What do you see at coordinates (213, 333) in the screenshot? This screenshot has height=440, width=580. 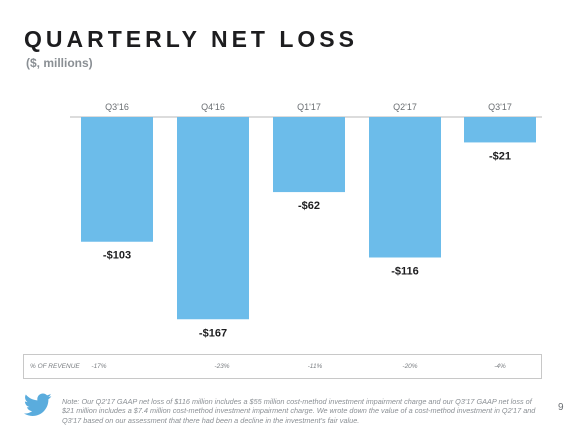 I see `value-label: -$167` at bounding box center [213, 333].